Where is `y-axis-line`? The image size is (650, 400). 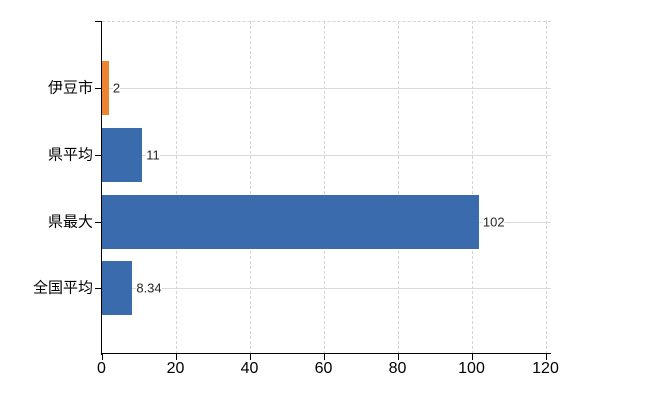
y-axis-line is located at coordinates (101, 188).